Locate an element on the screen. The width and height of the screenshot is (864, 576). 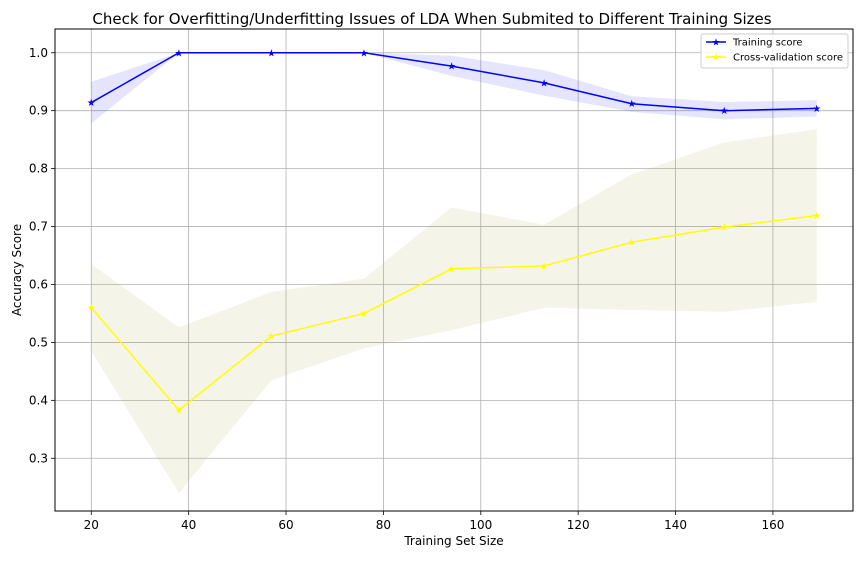
y-tick-label: 0.8 is located at coordinates (38, 169).